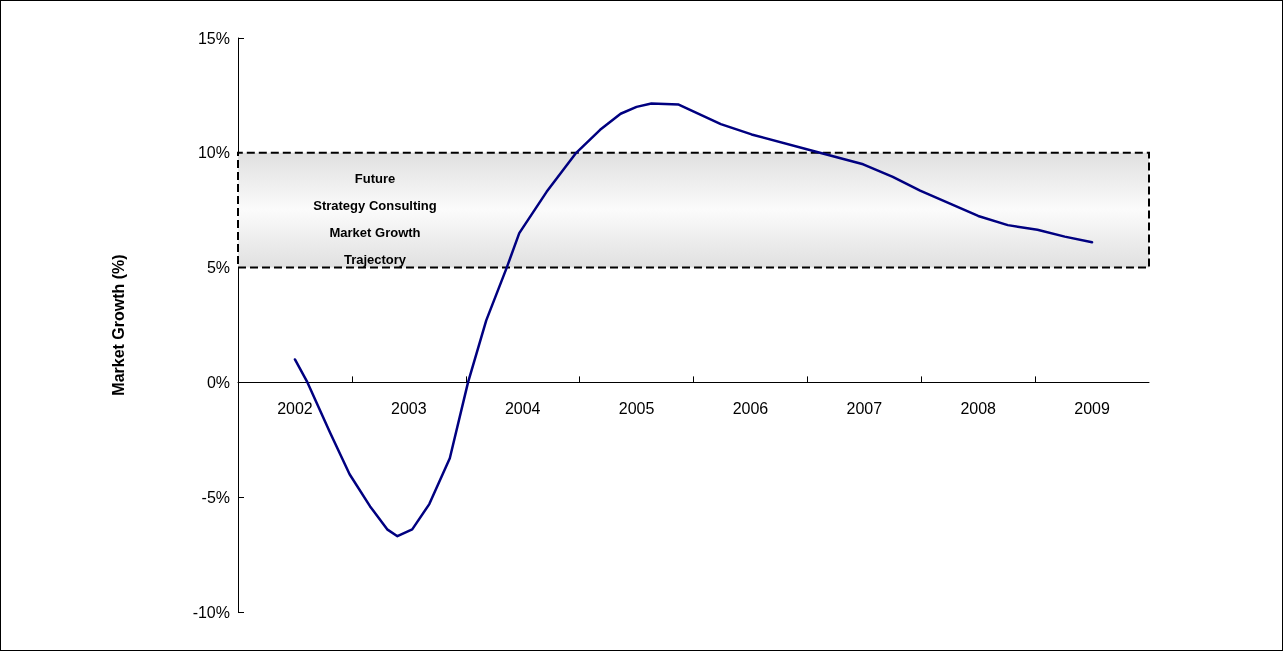 The width and height of the screenshot is (1283, 651). I want to click on x-tick-label: 2008, so click(978, 408).